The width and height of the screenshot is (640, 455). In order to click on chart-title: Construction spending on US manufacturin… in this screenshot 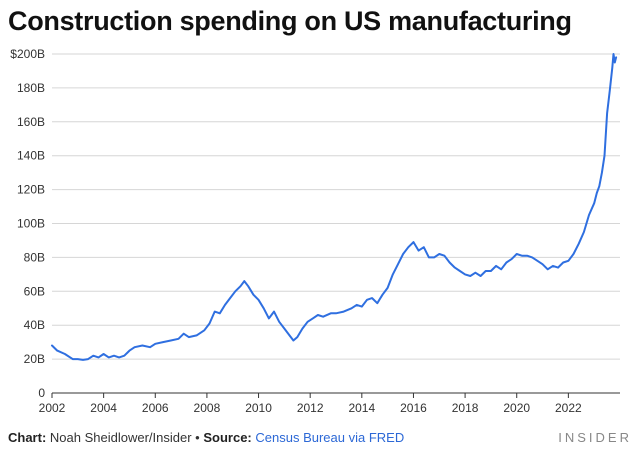, I will do `click(290, 21)`.